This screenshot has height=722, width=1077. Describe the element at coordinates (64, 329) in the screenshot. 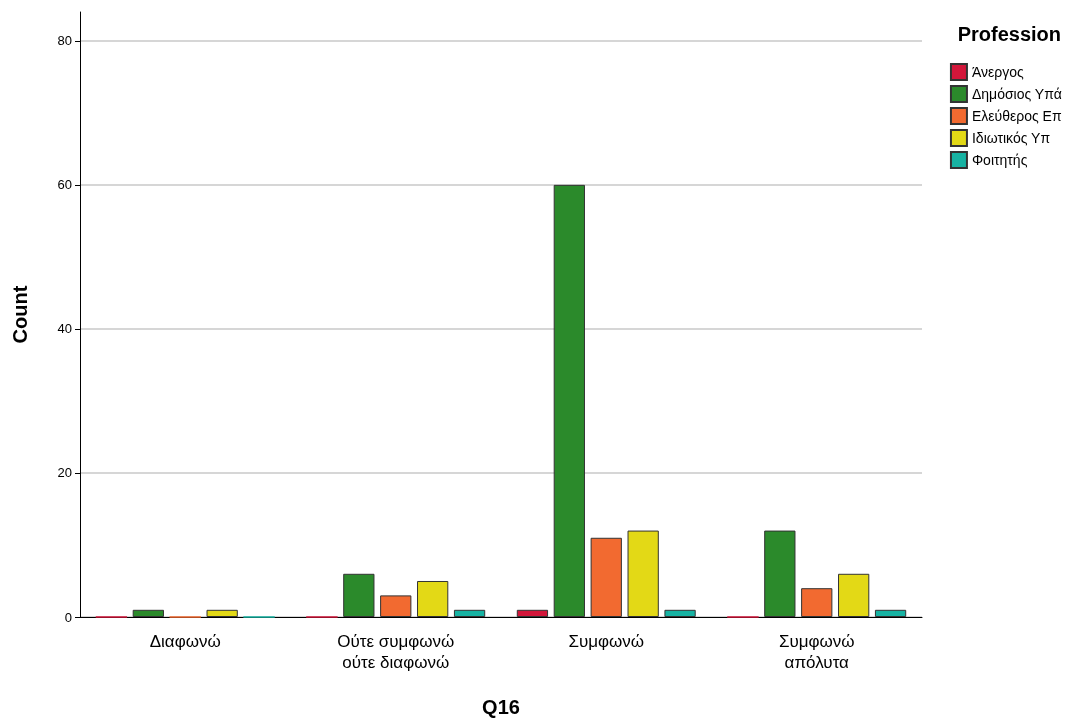

I see `y-tick-label: 40` at that location.